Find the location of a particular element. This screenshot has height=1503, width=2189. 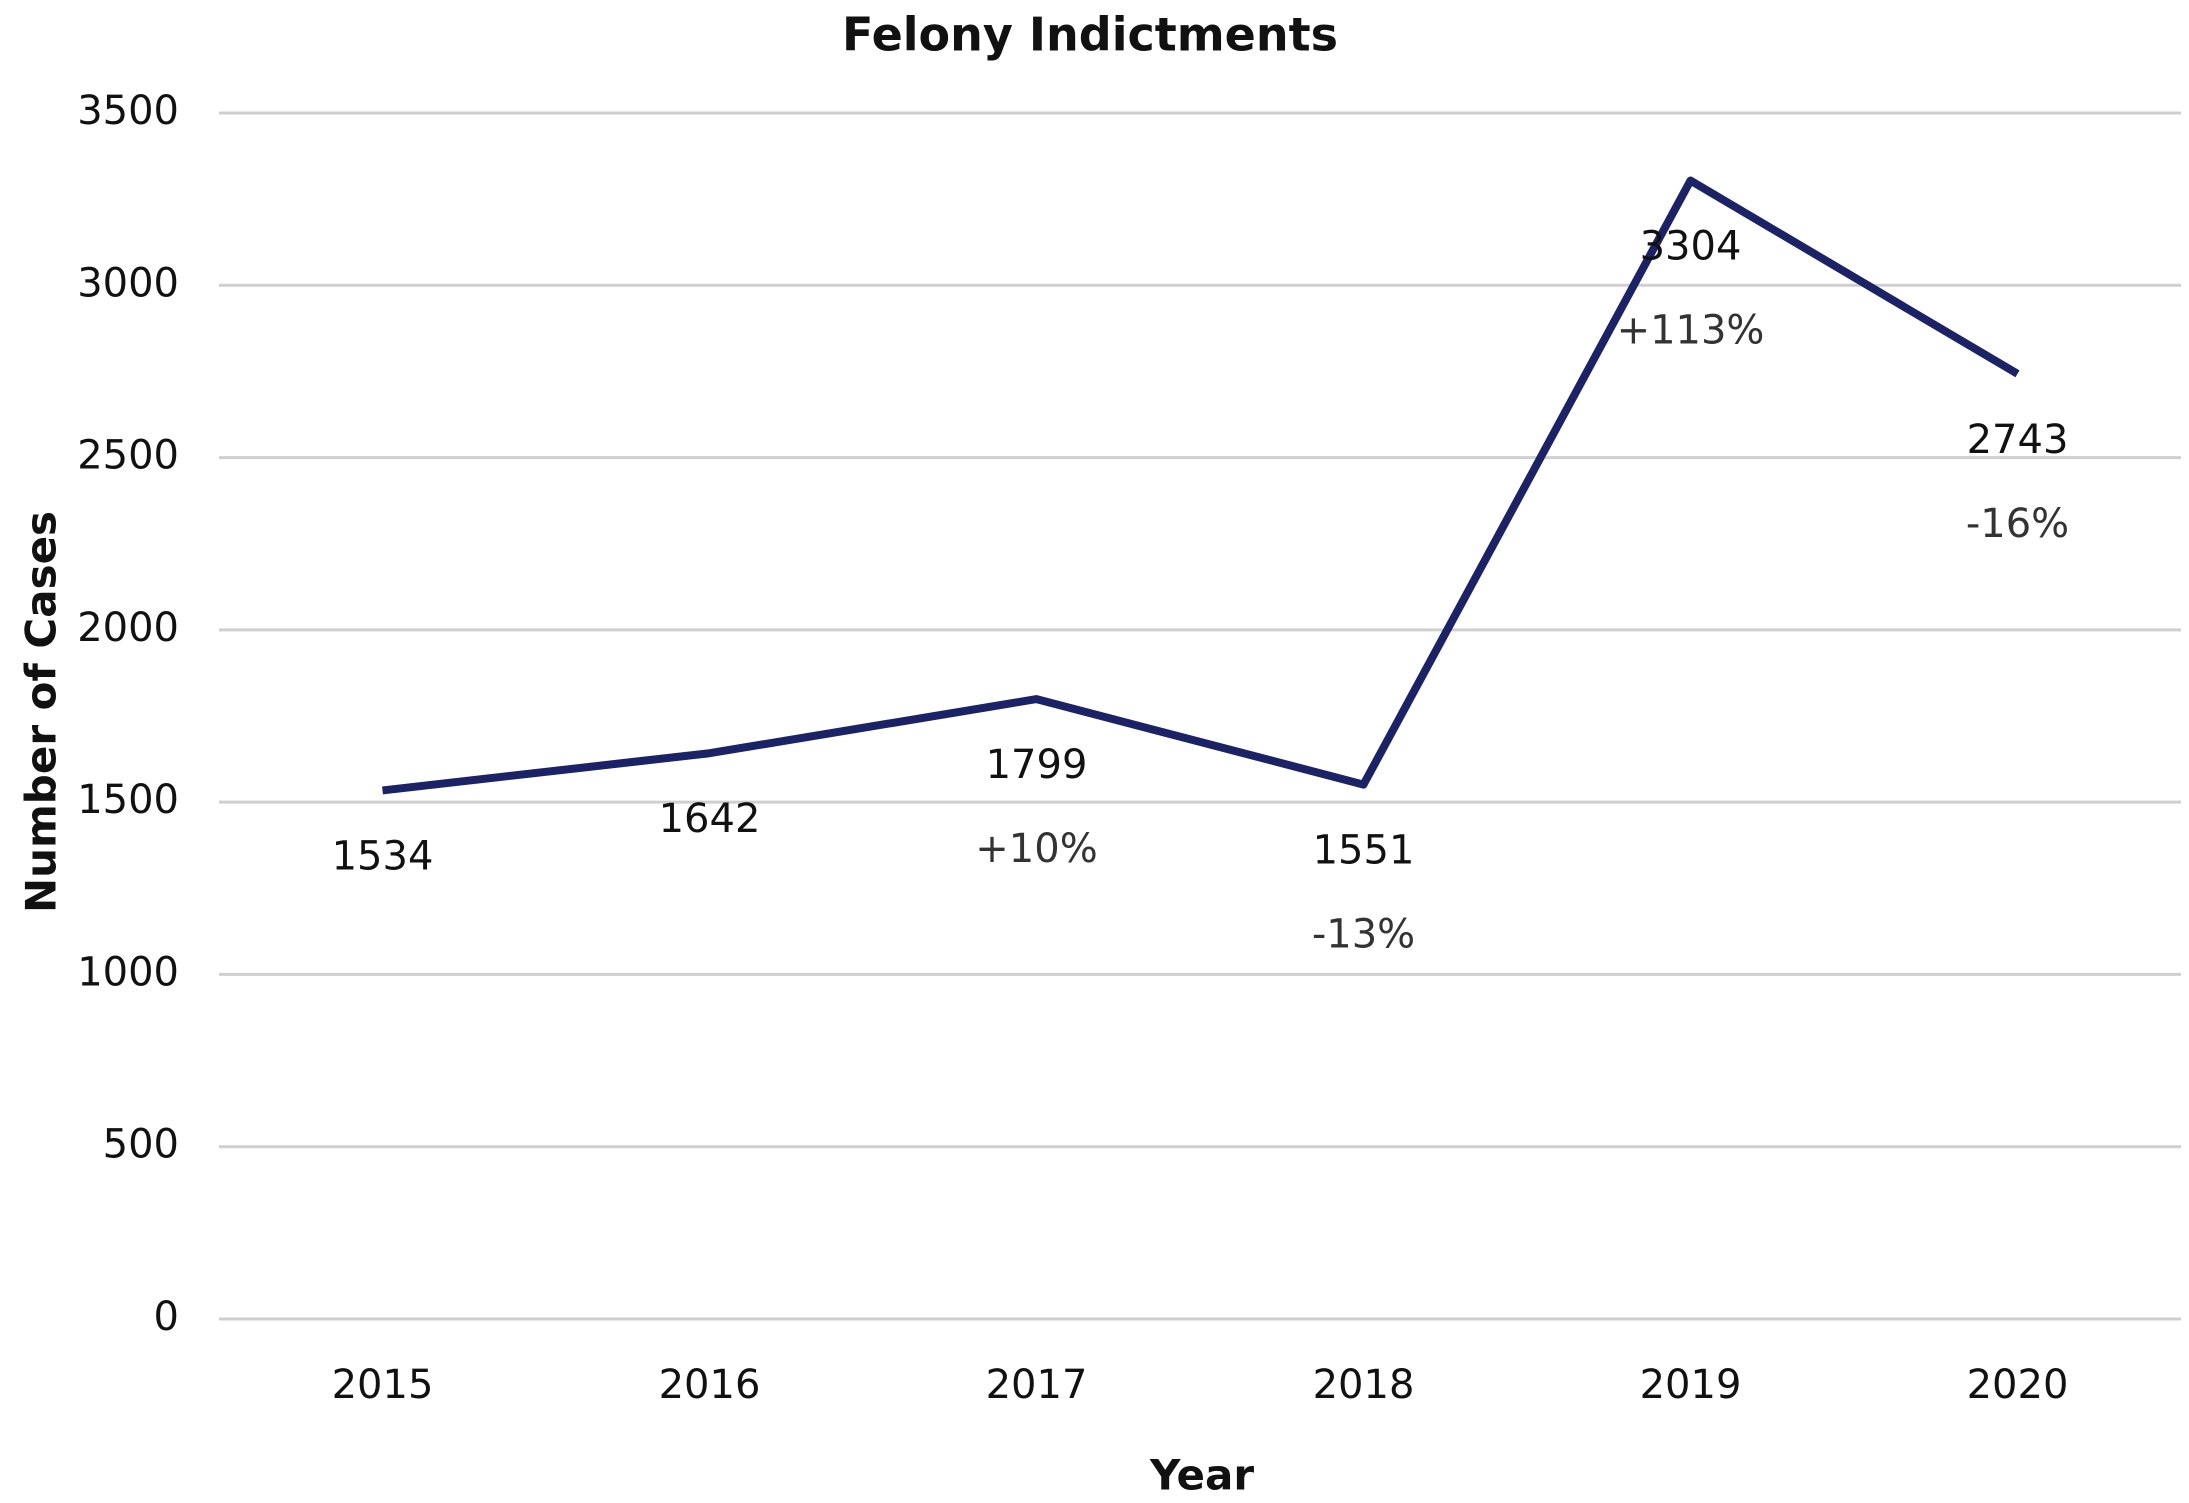

y-tick-label: 1500 is located at coordinates (128, 800).